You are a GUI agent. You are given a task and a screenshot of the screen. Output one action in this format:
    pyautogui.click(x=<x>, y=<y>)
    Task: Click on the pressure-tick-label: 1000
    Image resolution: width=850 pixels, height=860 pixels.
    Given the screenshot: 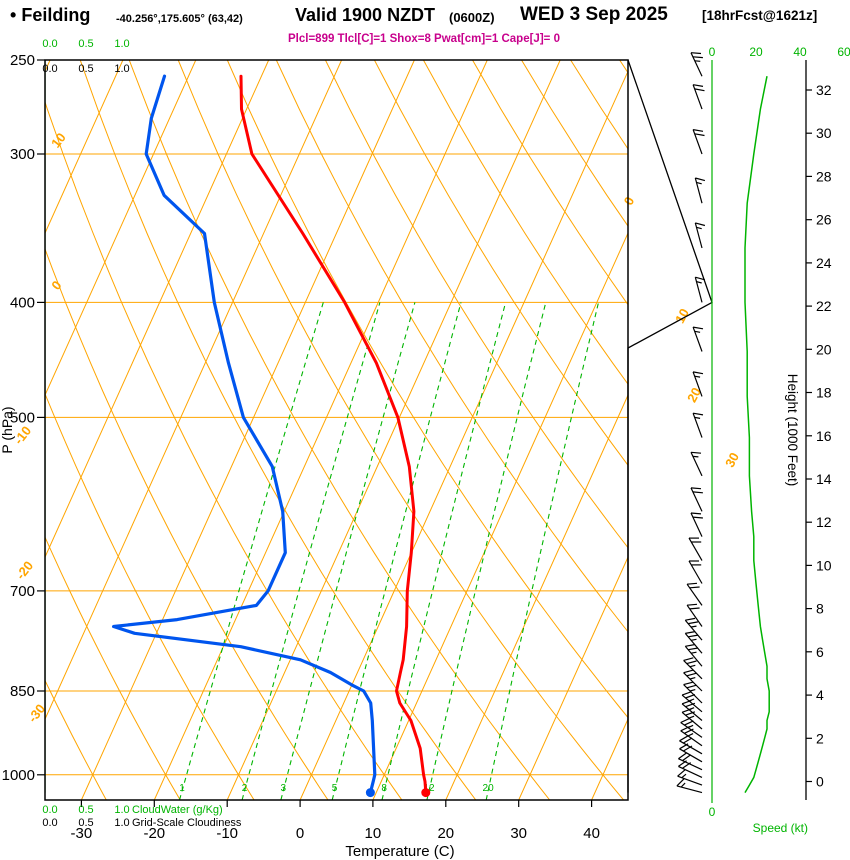 What is the action you would take?
    pyautogui.click(x=18, y=775)
    